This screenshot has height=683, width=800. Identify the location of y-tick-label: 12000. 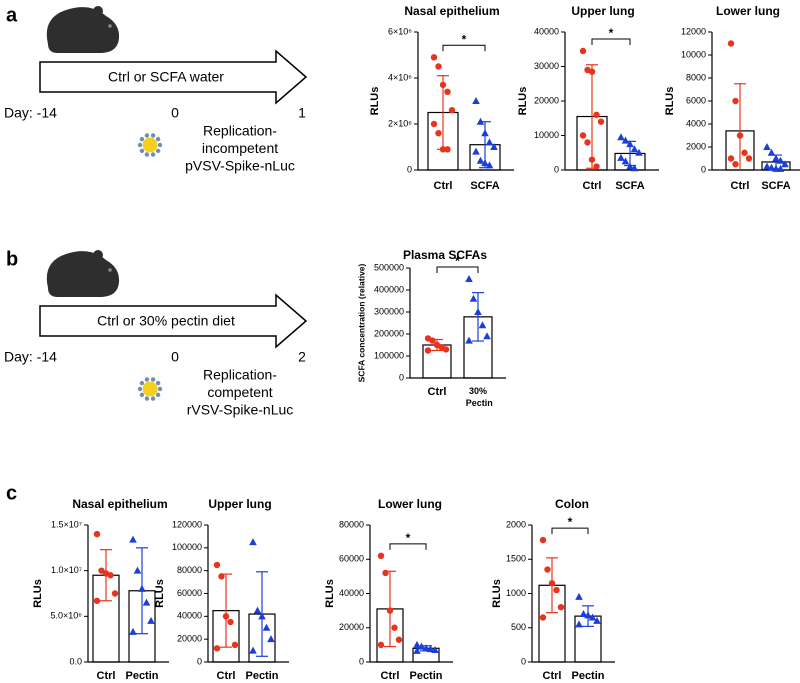
(693, 31).